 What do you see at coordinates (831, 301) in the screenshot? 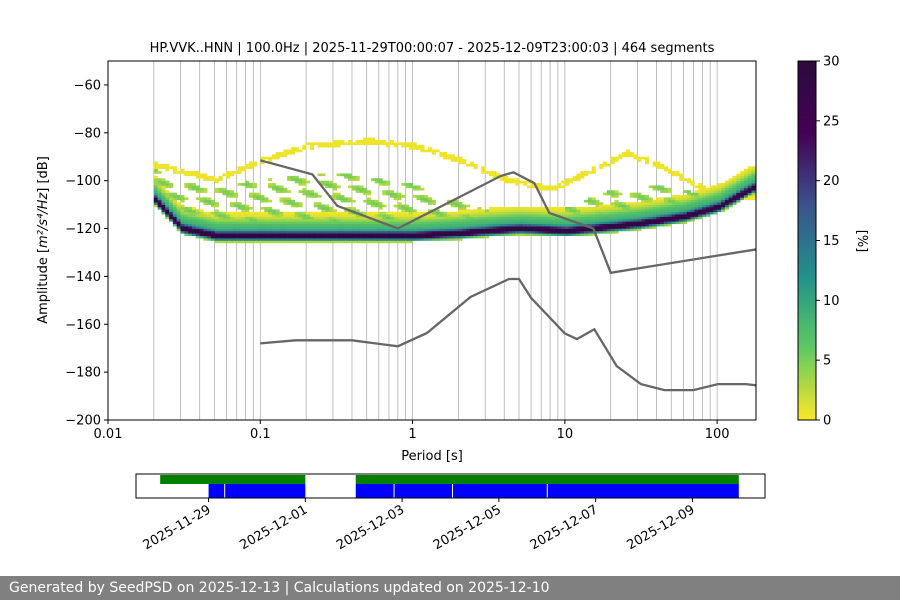
I see `colorbar-tick-label: 10` at bounding box center [831, 301].